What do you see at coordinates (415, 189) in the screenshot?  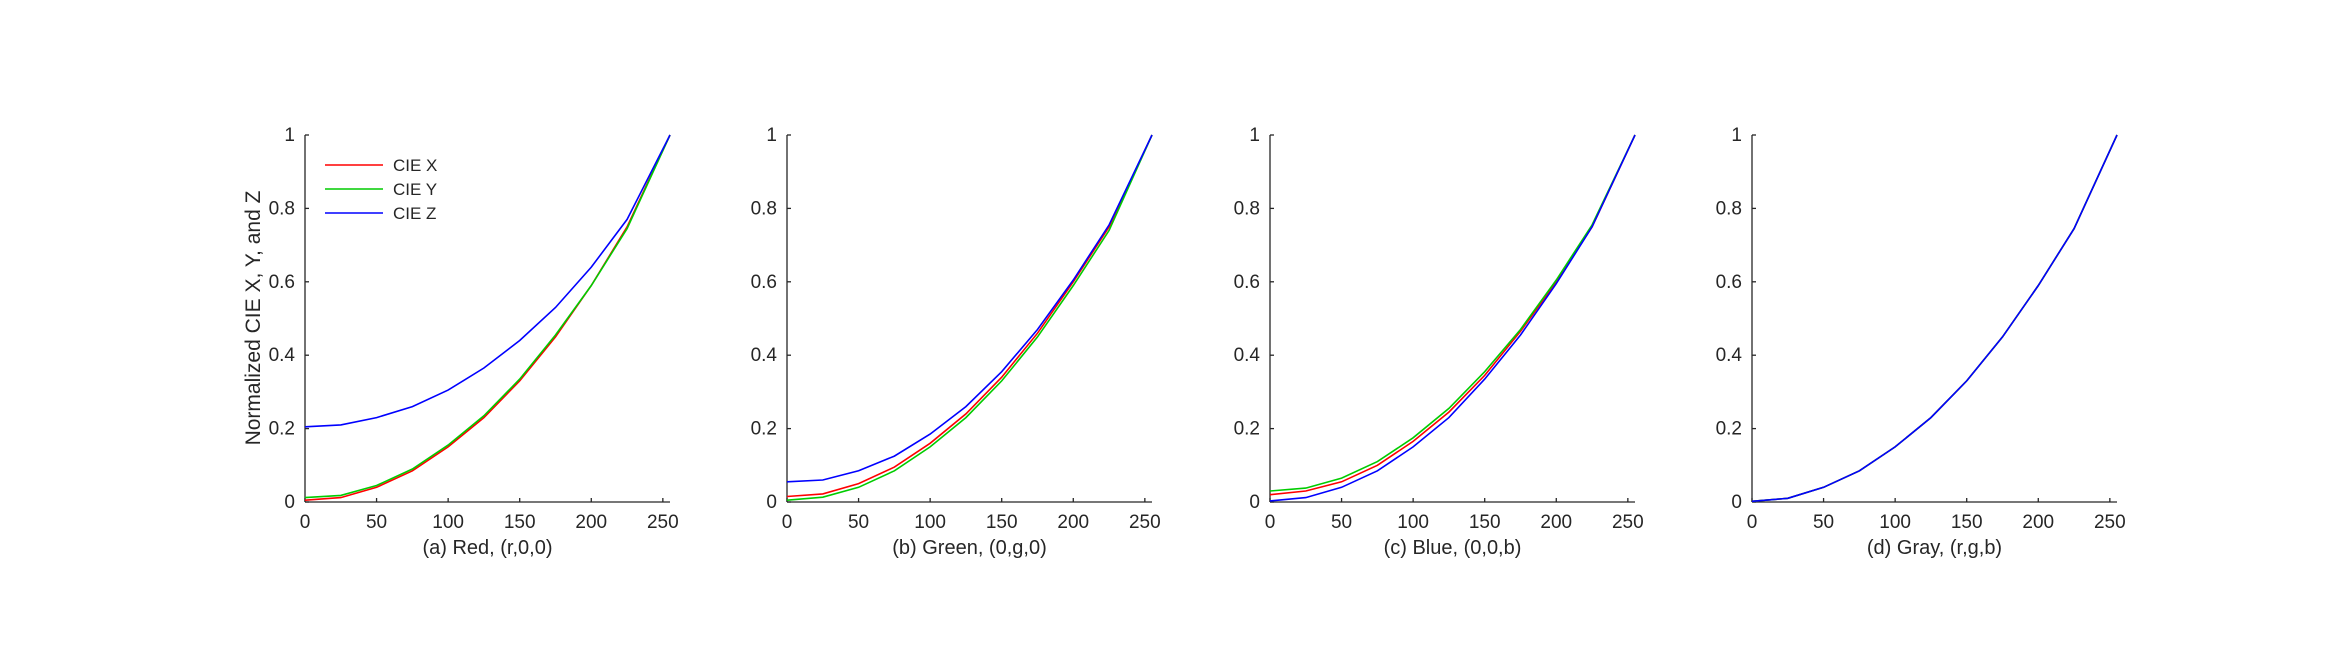 I see `legend-label-cie-y: CIE Y` at bounding box center [415, 189].